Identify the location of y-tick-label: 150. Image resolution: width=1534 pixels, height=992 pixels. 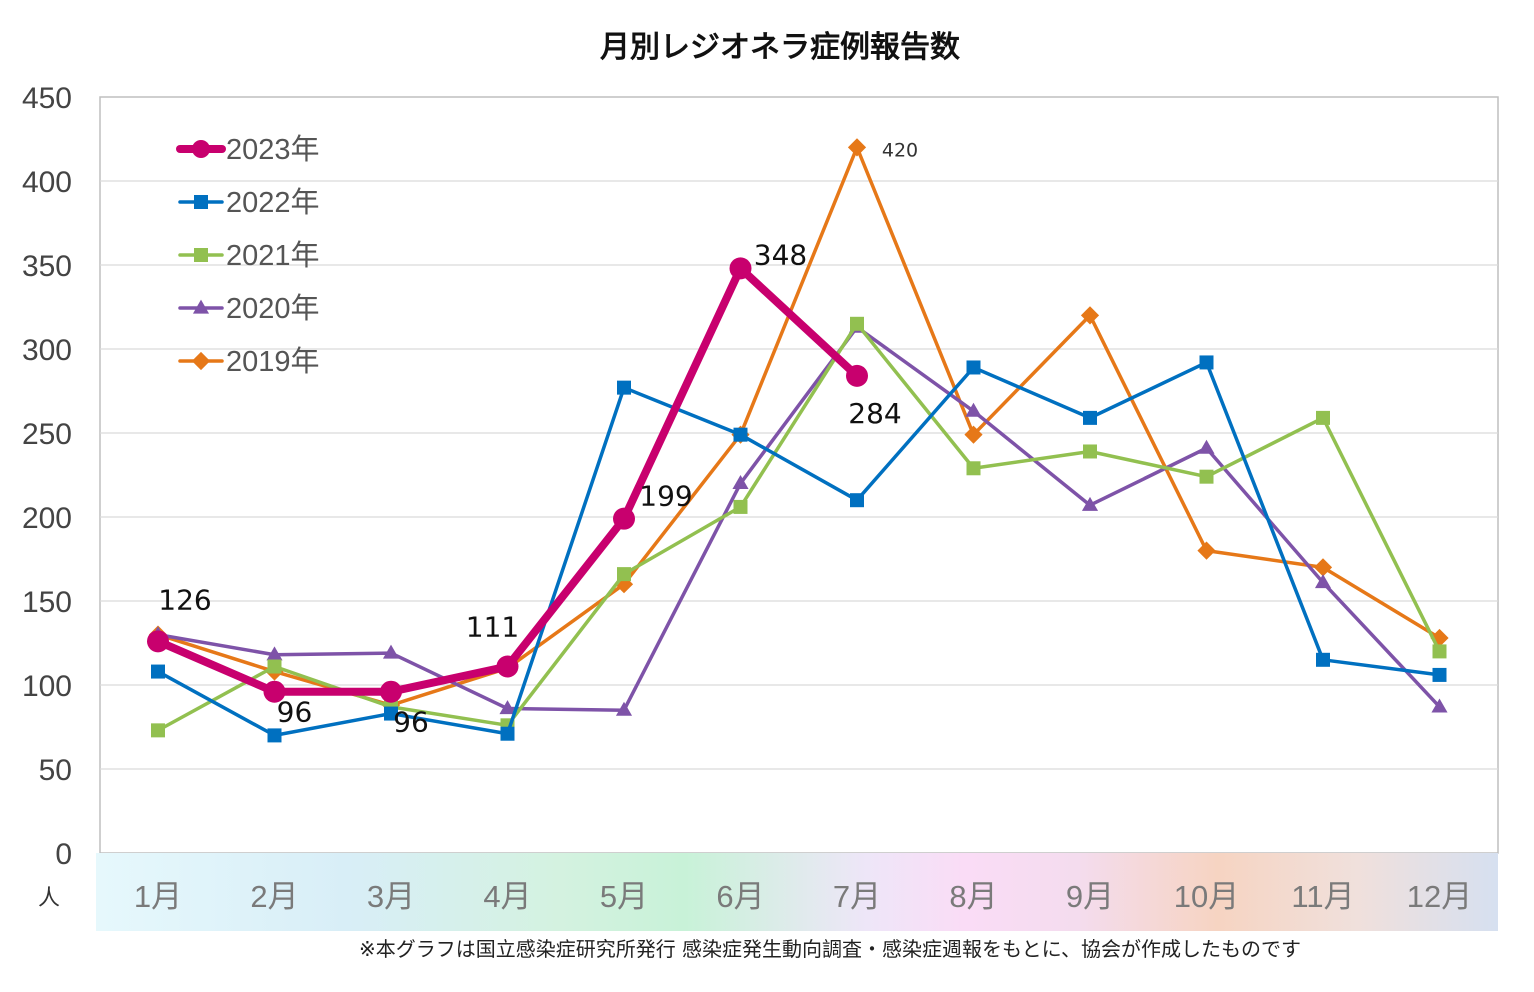
(47, 602).